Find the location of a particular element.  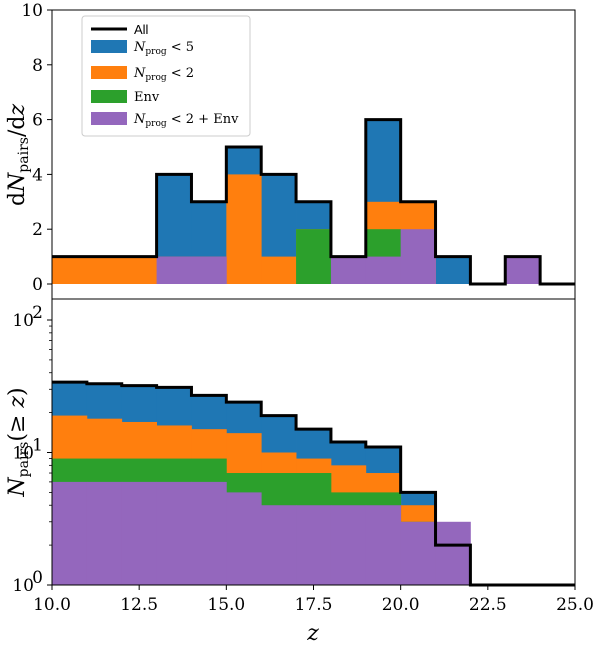

top-y-axis-label: dNpairs/dz is located at coordinates (18, 155).